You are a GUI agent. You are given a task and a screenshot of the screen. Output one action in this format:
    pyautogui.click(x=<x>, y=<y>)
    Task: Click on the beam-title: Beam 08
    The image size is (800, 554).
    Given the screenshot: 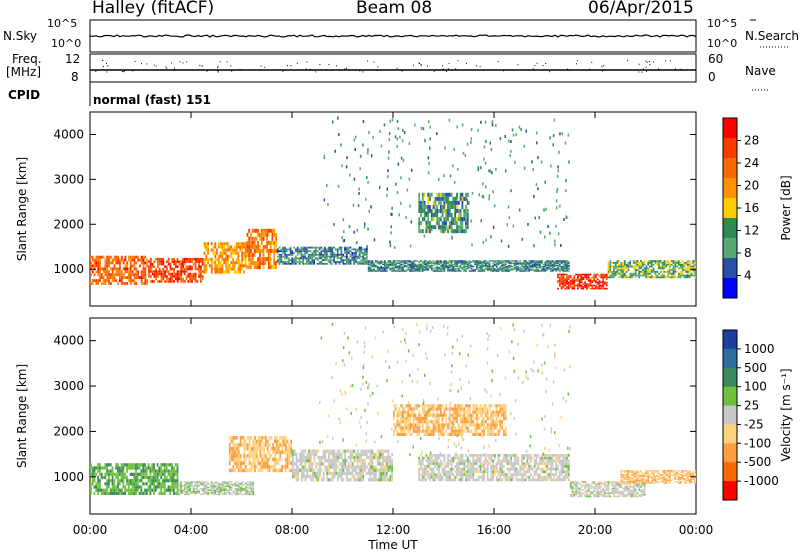 What is the action you would take?
    pyautogui.click(x=394, y=9)
    